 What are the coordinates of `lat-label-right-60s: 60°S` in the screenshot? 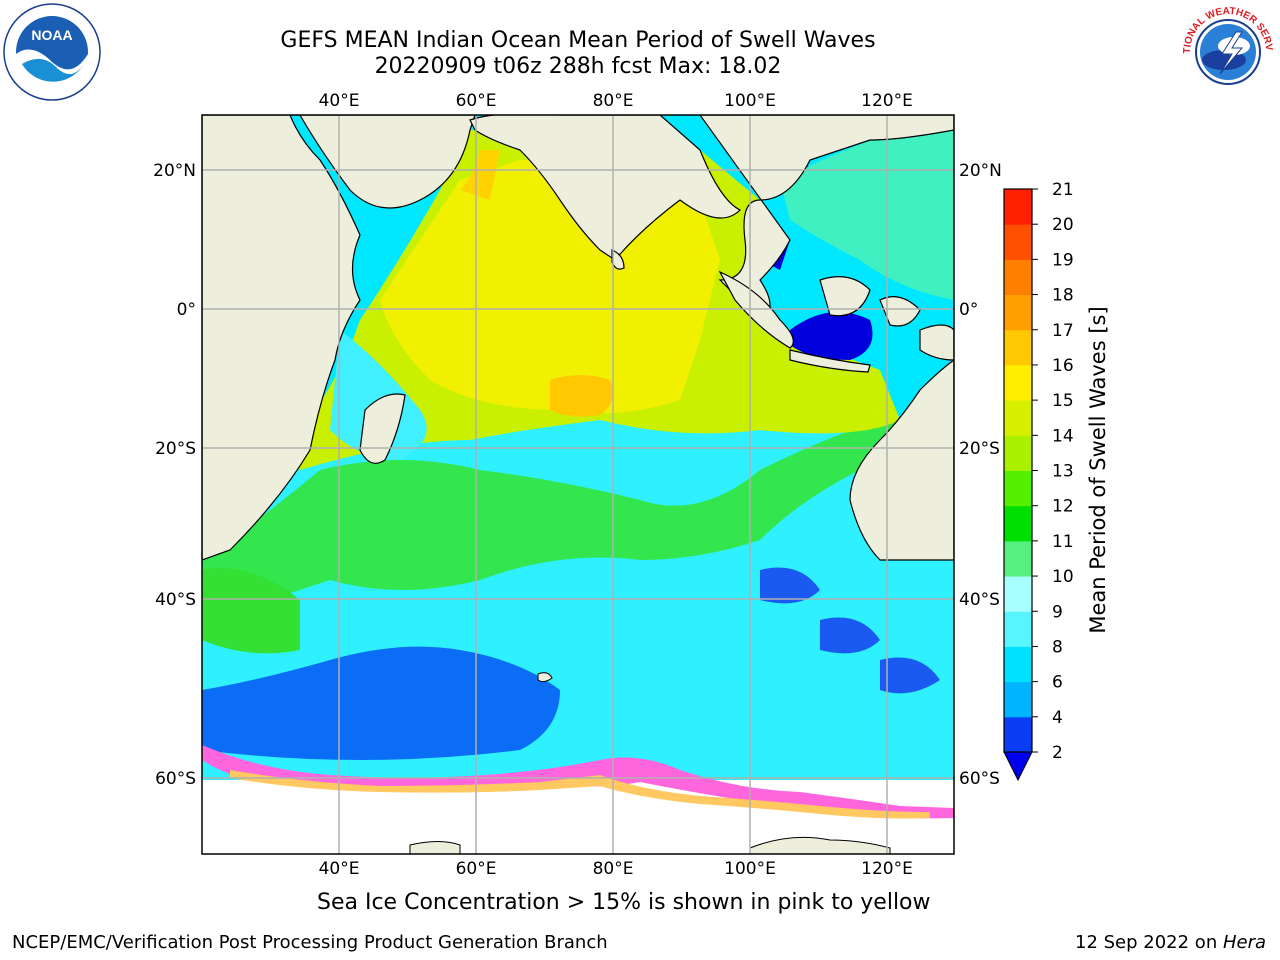 It's located at (979, 779).